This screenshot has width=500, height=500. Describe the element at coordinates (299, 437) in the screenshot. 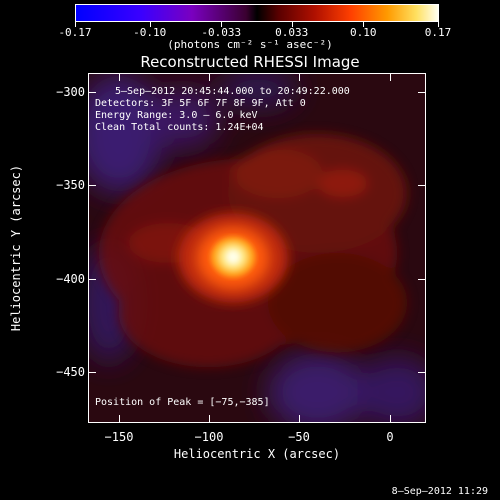

I see `x-tick-label: −50` at that location.